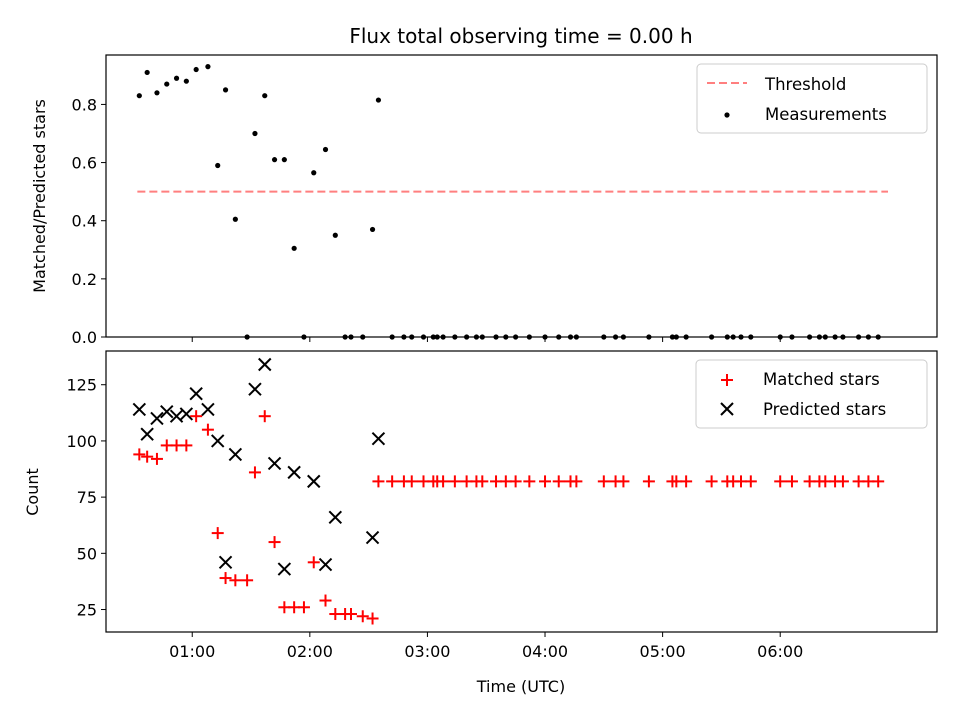  I want to click on ratio-legend-box, so click(812, 98).